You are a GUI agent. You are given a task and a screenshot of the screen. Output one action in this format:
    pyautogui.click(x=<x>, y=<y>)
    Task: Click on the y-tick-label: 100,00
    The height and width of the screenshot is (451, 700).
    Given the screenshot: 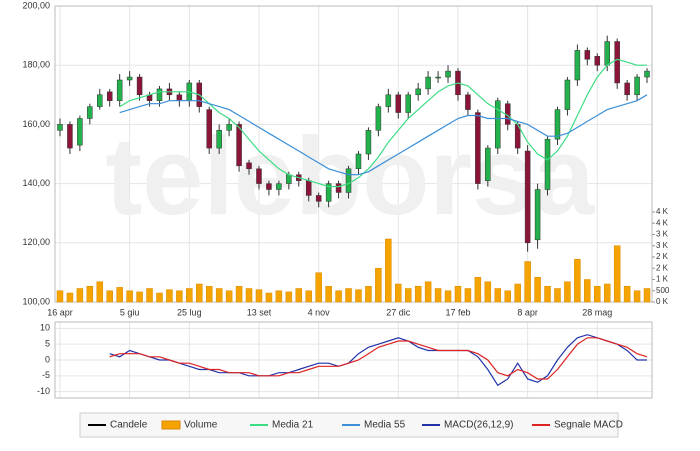 What is the action you would take?
    pyautogui.click(x=36, y=301)
    